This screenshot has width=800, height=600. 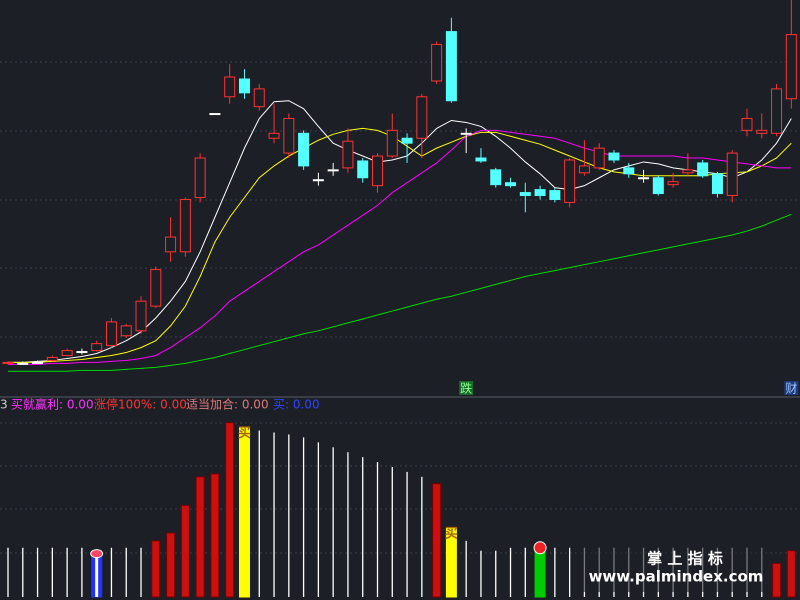 I want to click on signal-label: 跌, so click(x=466, y=388).